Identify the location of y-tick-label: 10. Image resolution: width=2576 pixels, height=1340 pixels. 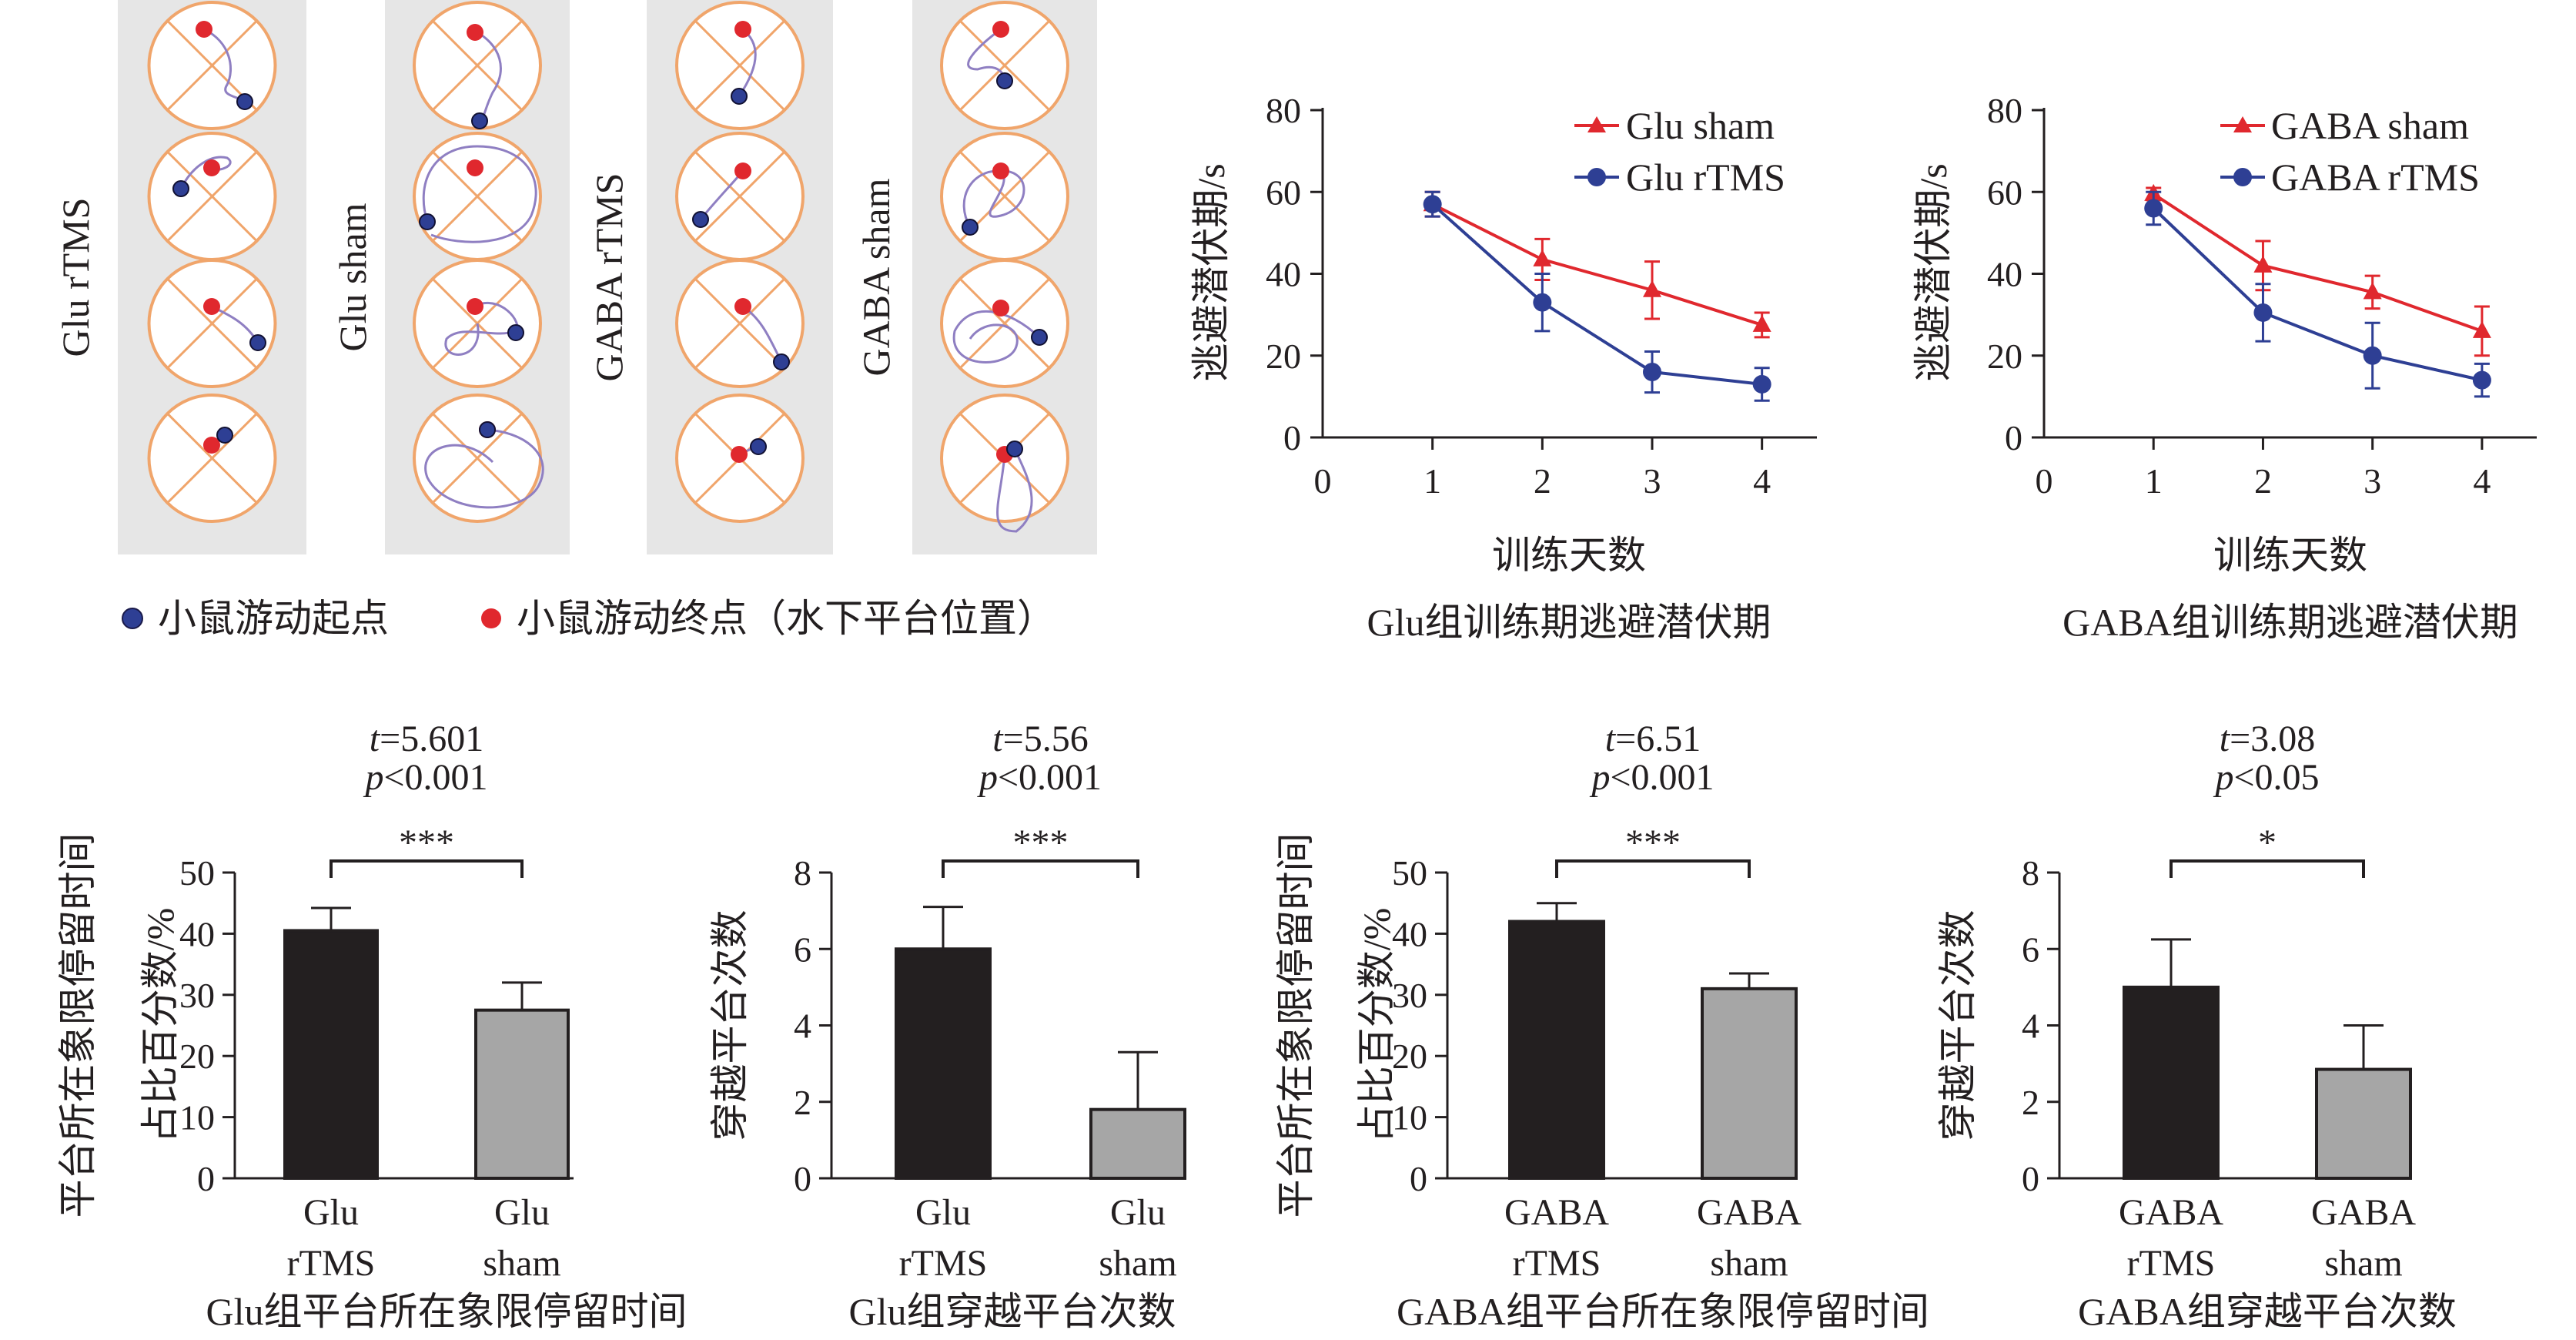
(197, 1117).